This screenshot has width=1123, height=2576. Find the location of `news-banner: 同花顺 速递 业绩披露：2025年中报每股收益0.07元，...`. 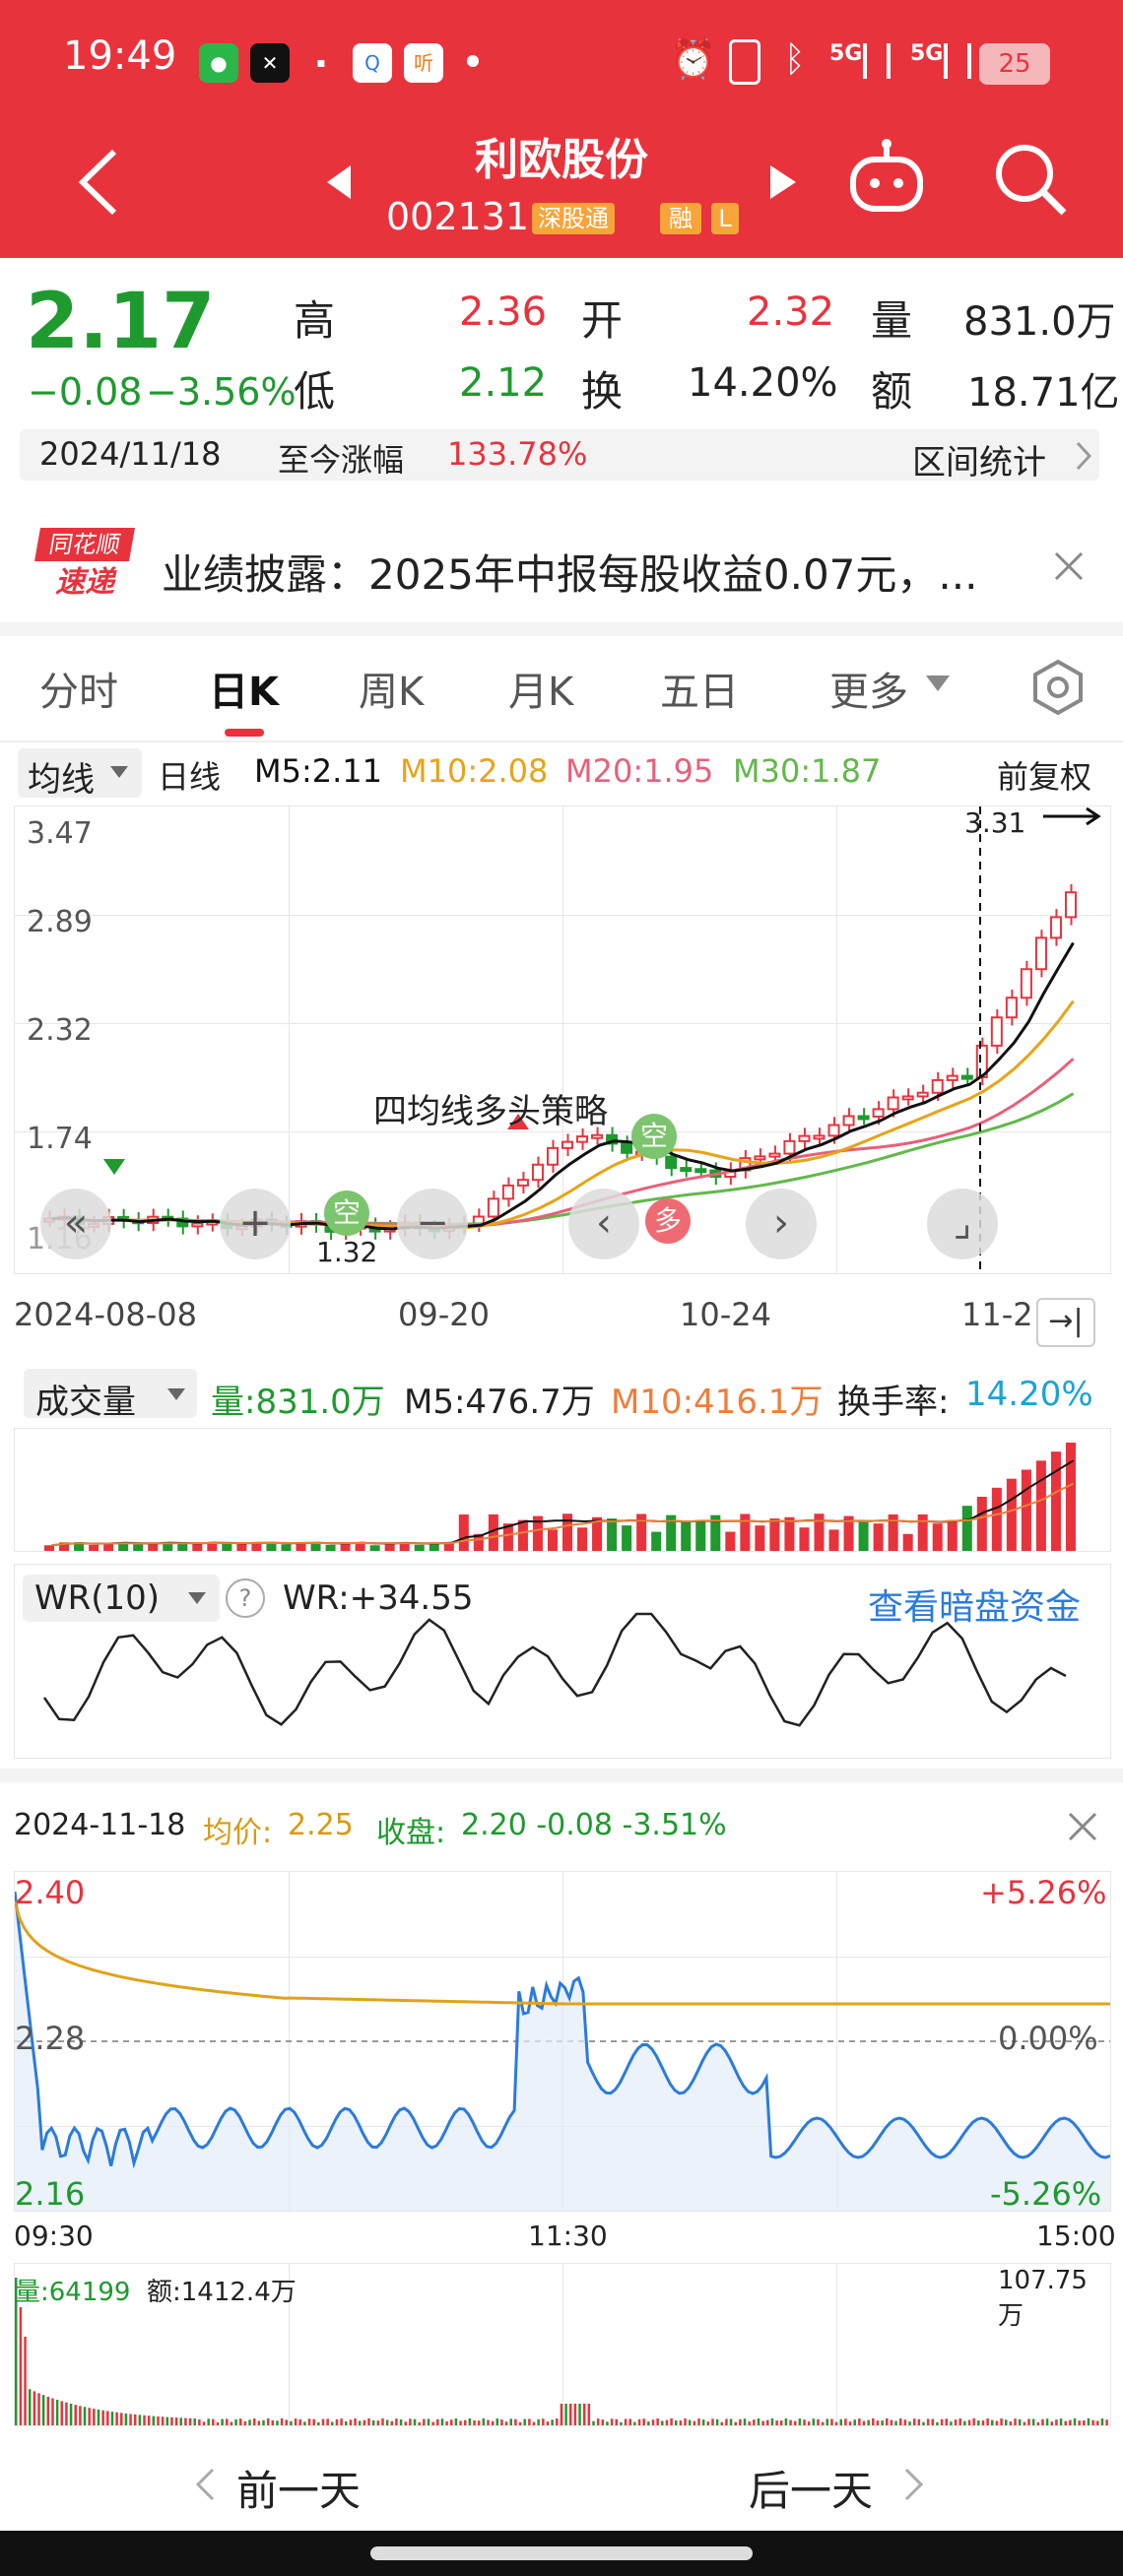

news-banner: 同花顺 速递 业绩披露：2025年中报每股收益0.07元，... is located at coordinates (561, 556).